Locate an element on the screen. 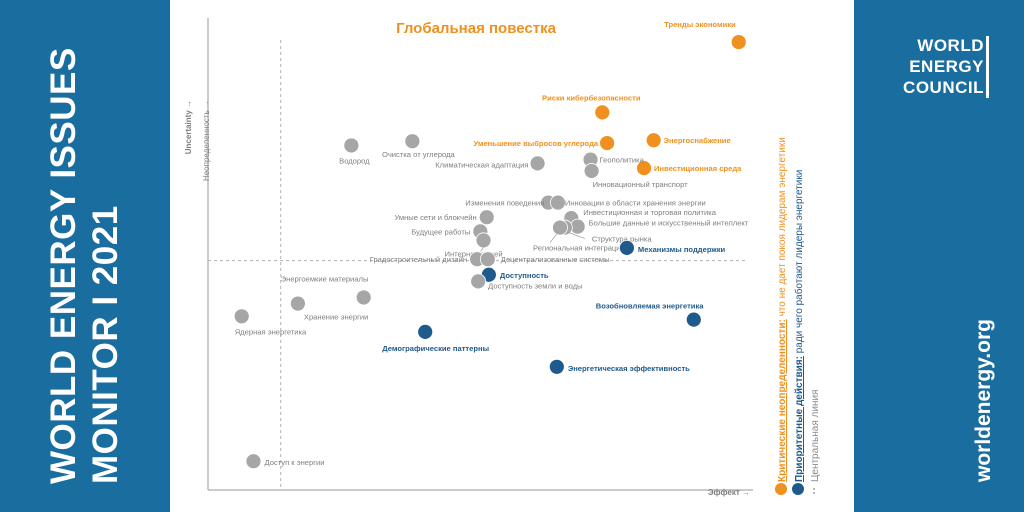 The image size is (1024, 512). point-label-14: Будущее работы is located at coordinates (440, 231).